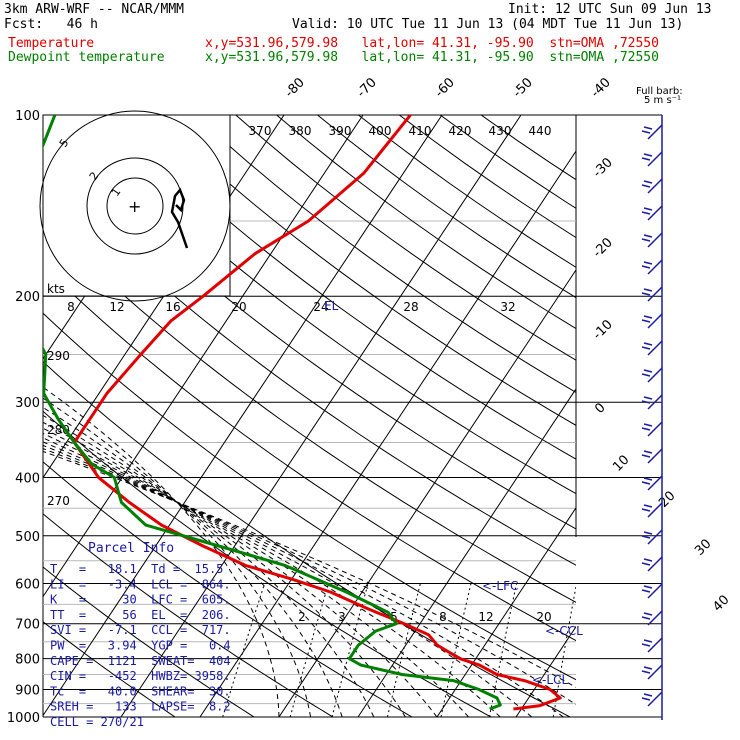  Describe the element at coordinates (340, 131) in the screenshot. I see `theta-label: 390` at that location.